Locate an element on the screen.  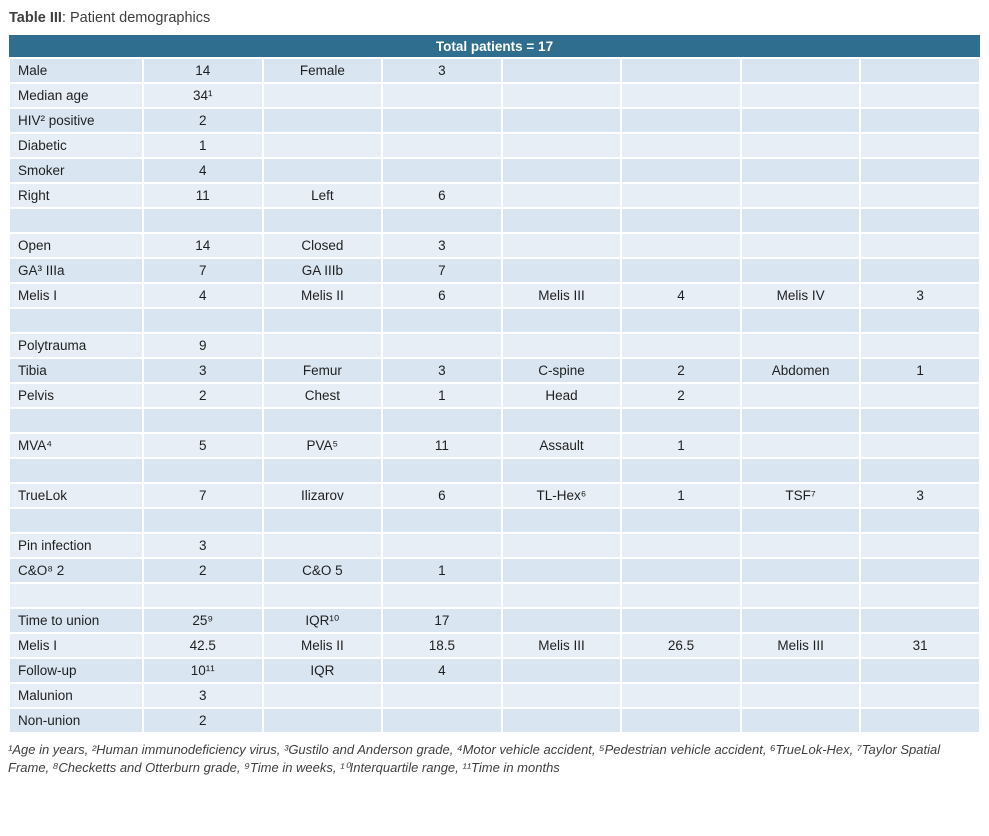
table-cell: 9 is located at coordinates (203, 345).